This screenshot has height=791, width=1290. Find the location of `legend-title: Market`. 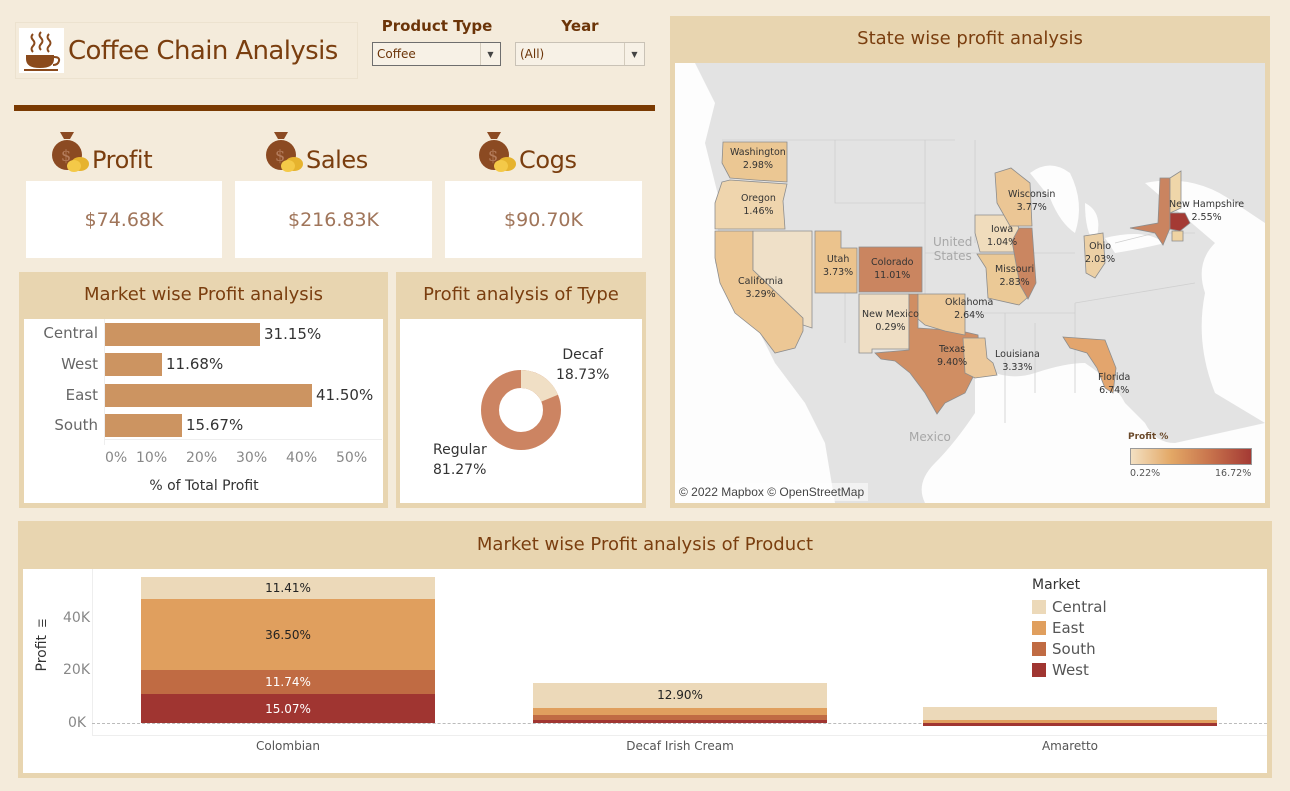

legend-title: Market is located at coordinates (1056, 585).